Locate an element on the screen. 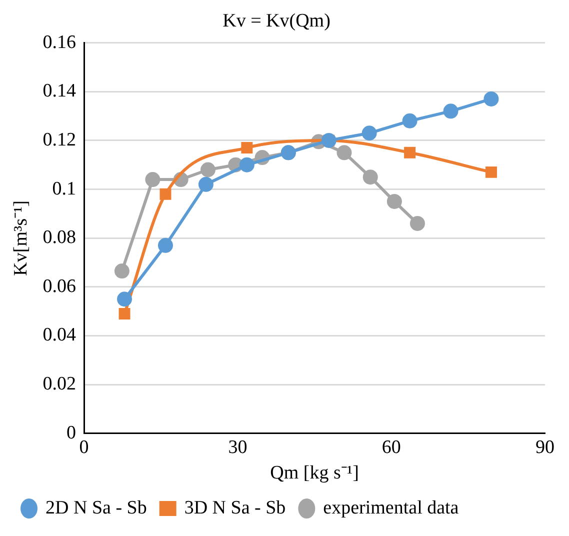  y-tick-label: 0.08 is located at coordinates (59, 237).